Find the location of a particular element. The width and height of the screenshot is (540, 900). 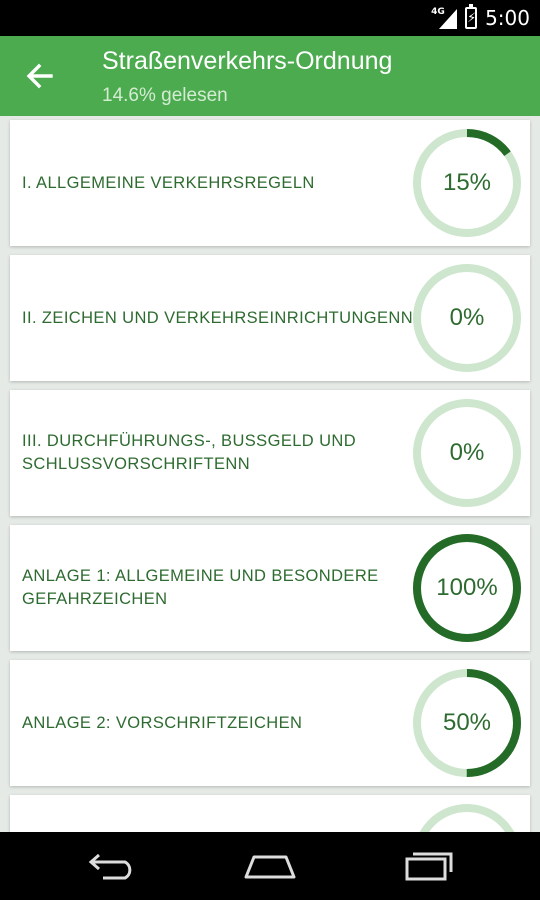

progress-percent: 15% is located at coordinates (467, 182).